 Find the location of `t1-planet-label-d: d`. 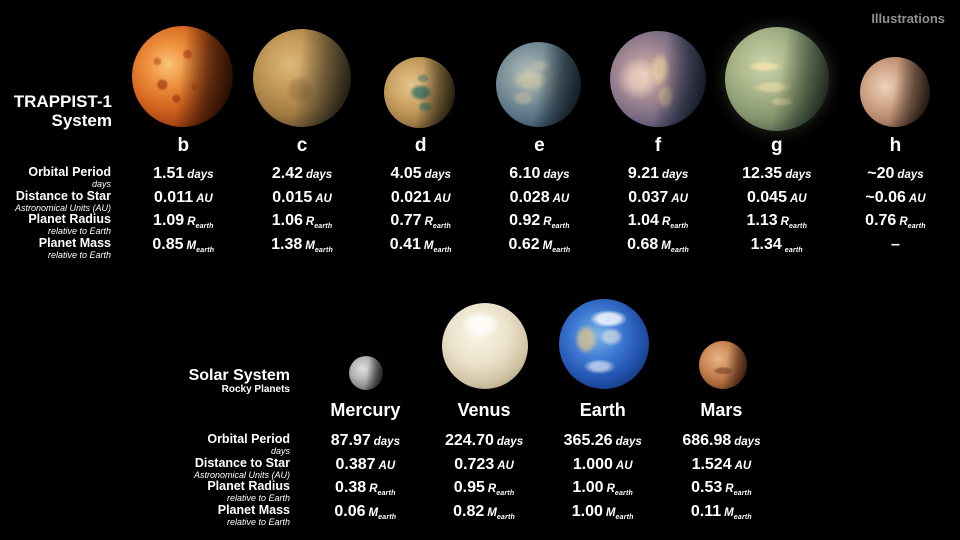

t1-planet-label-d: d is located at coordinates (420, 145).